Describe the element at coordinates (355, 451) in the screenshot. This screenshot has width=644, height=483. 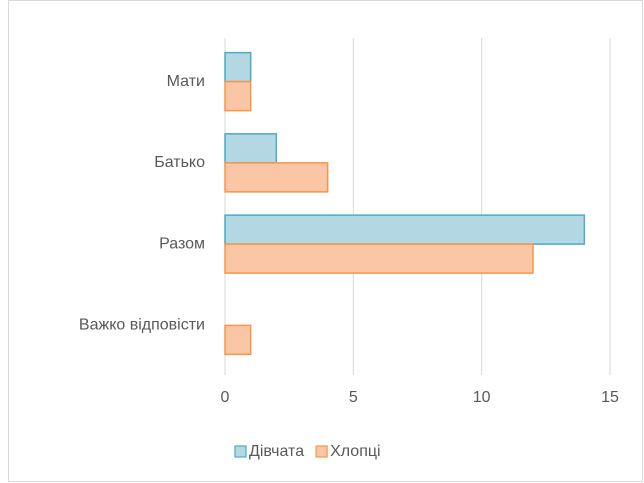
I see `legend-label: Хлопці` at that location.